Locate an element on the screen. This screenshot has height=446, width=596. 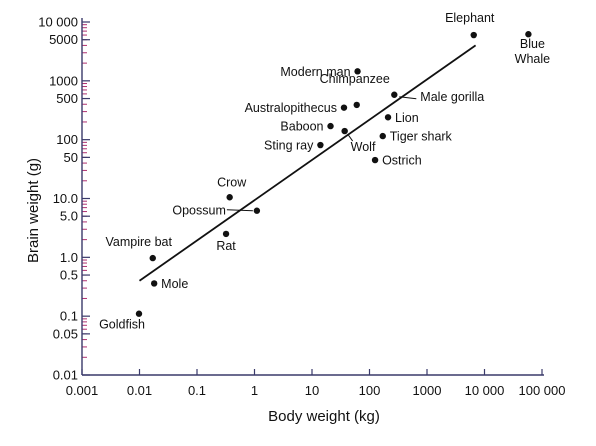
y-tick-label: 50 is located at coordinates (71, 157).